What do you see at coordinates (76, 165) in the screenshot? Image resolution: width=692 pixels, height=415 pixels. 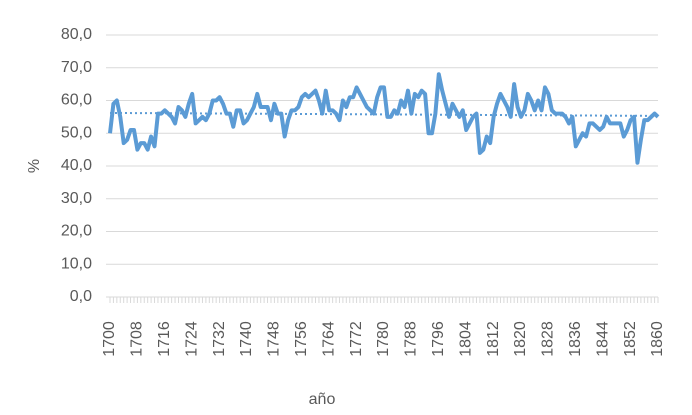 I see `y-tick-label: 40,0` at bounding box center [76, 165].